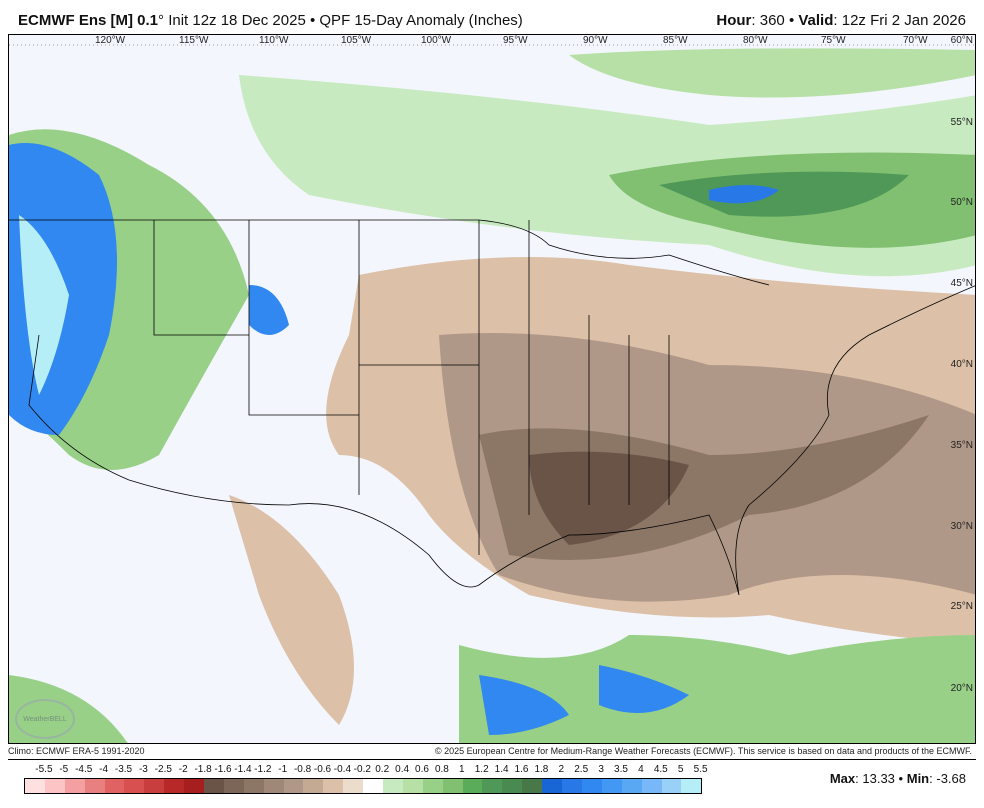 This screenshot has width=984, height=808. What do you see at coordinates (84, 769) in the screenshot?
I see `colorbar-label: -4.5` at bounding box center [84, 769].